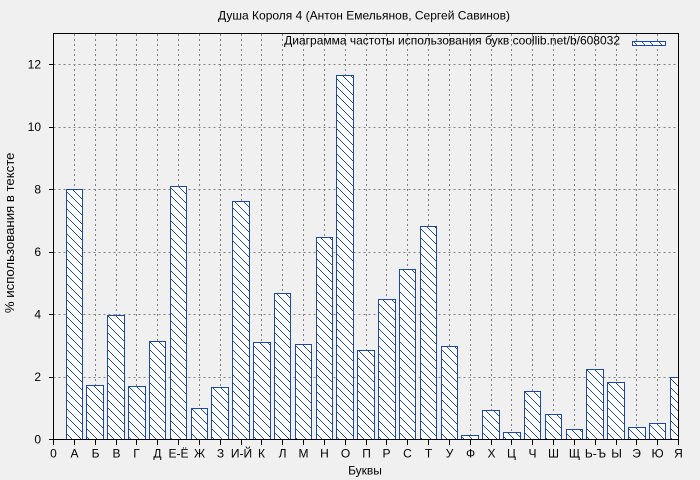  I want to click on svg-text: Б, so click(96, 453).